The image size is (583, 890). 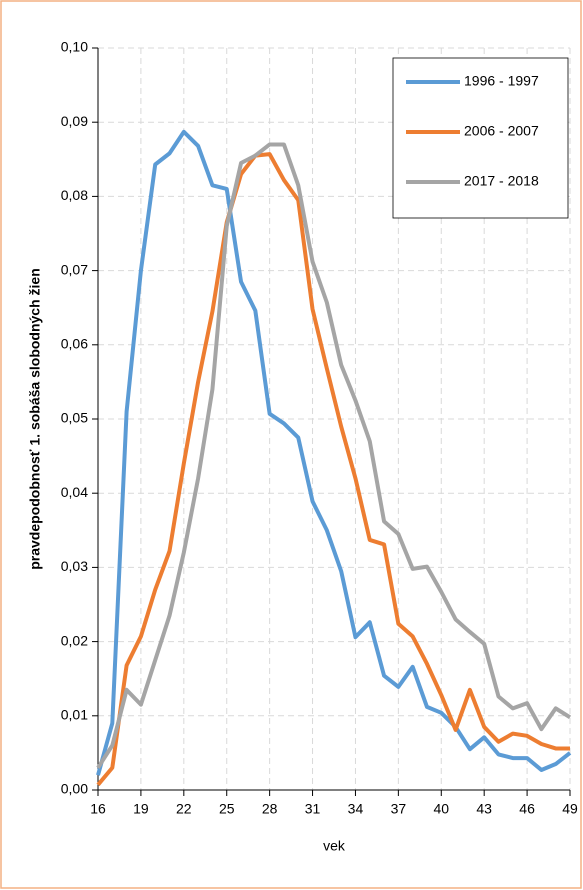 What do you see at coordinates (501, 81) in the screenshot?
I see `legend-label: 1996 - 1997` at bounding box center [501, 81].